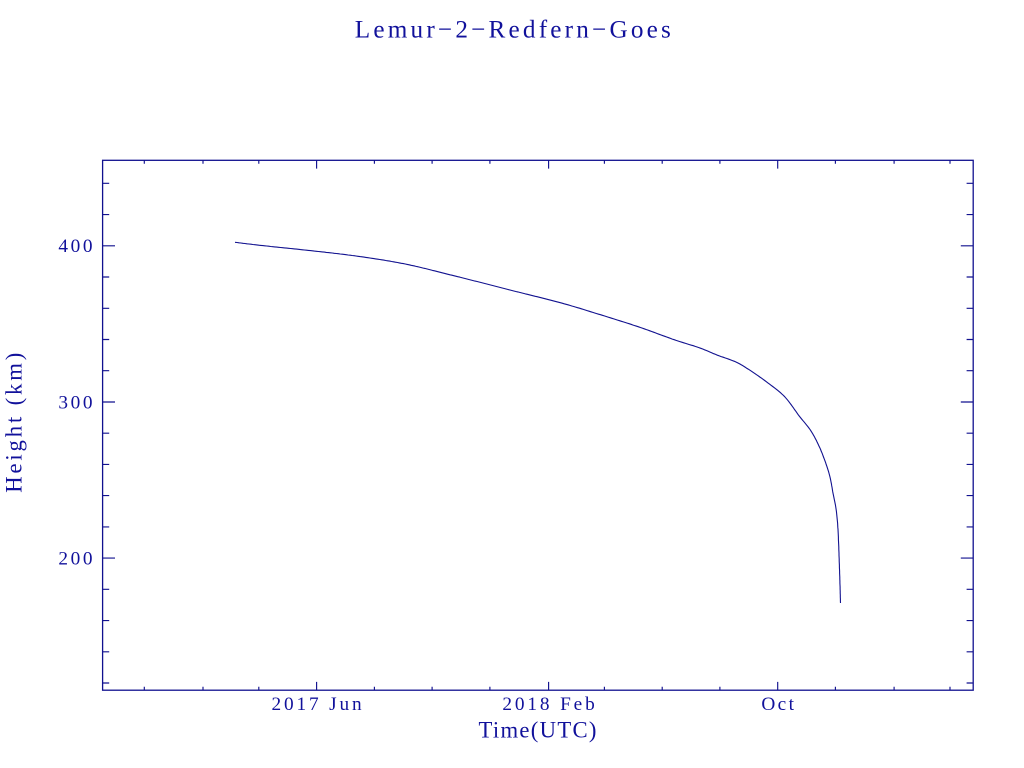 The height and width of the screenshot is (768, 1024). I want to click on svg-text: Height (km), so click(13, 421).